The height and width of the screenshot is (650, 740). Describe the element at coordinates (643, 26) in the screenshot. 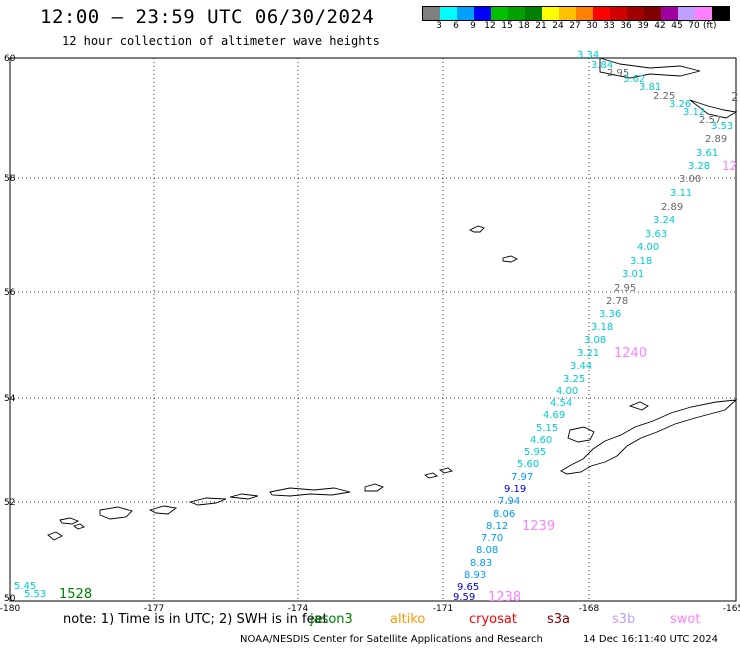

I see `legend-tick-label: 39` at that location.